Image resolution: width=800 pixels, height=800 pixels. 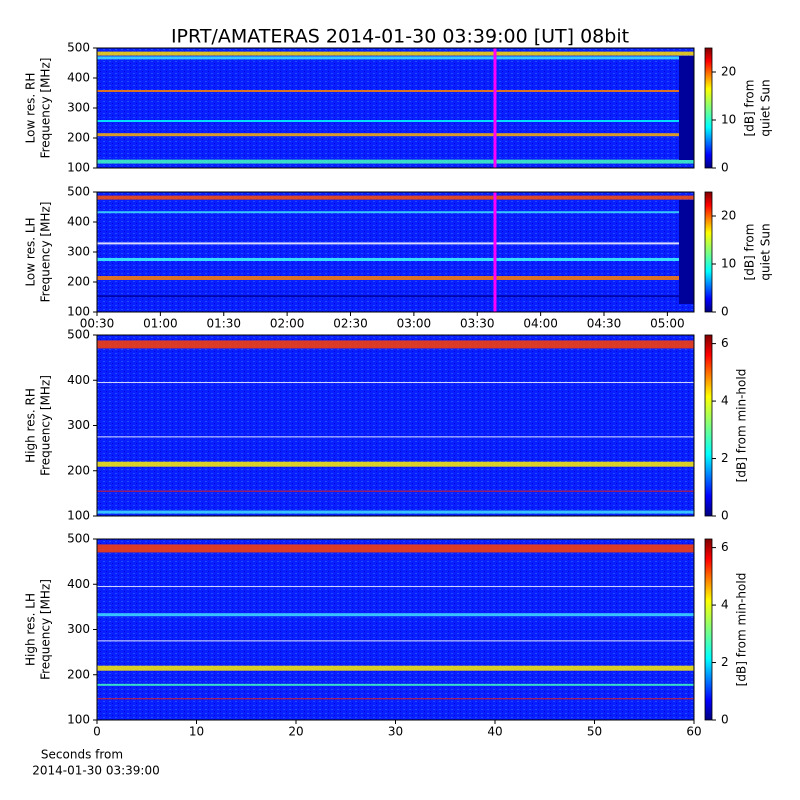 What do you see at coordinates (350, 324) in the screenshot?
I see `x-tick-label: 02:30` at bounding box center [350, 324].